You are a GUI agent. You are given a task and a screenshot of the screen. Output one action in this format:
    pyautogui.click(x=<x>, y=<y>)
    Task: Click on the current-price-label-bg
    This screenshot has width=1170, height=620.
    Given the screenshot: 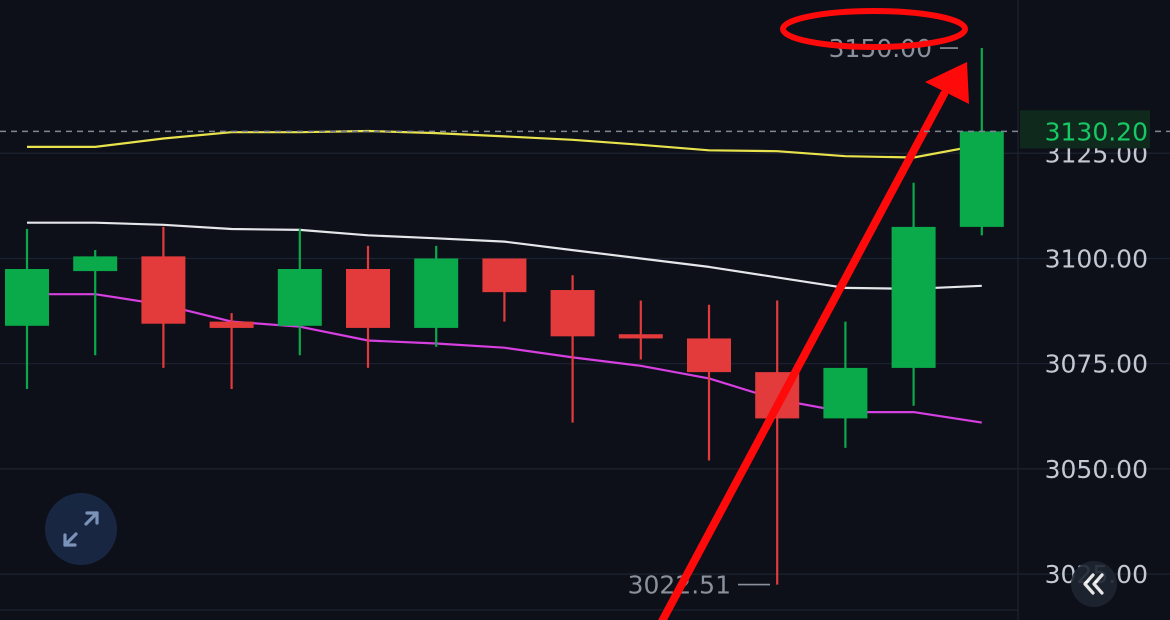 What is the action you would take?
    pyautogui.click(x=1085, y=129)
    